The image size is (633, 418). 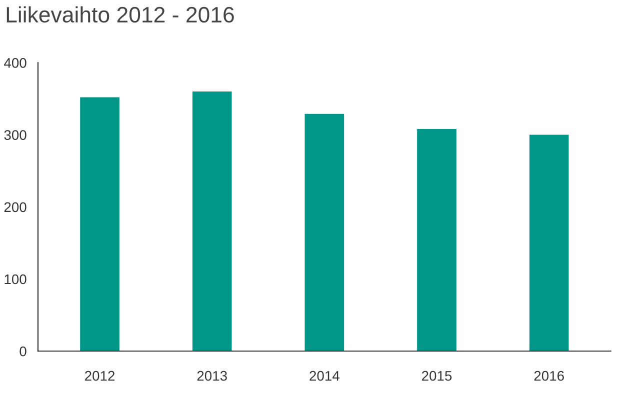 What do you see at coordinates (15, 135) in the screenshot?
I see `y-tick-label: 300` at bounding box center [15, 135].